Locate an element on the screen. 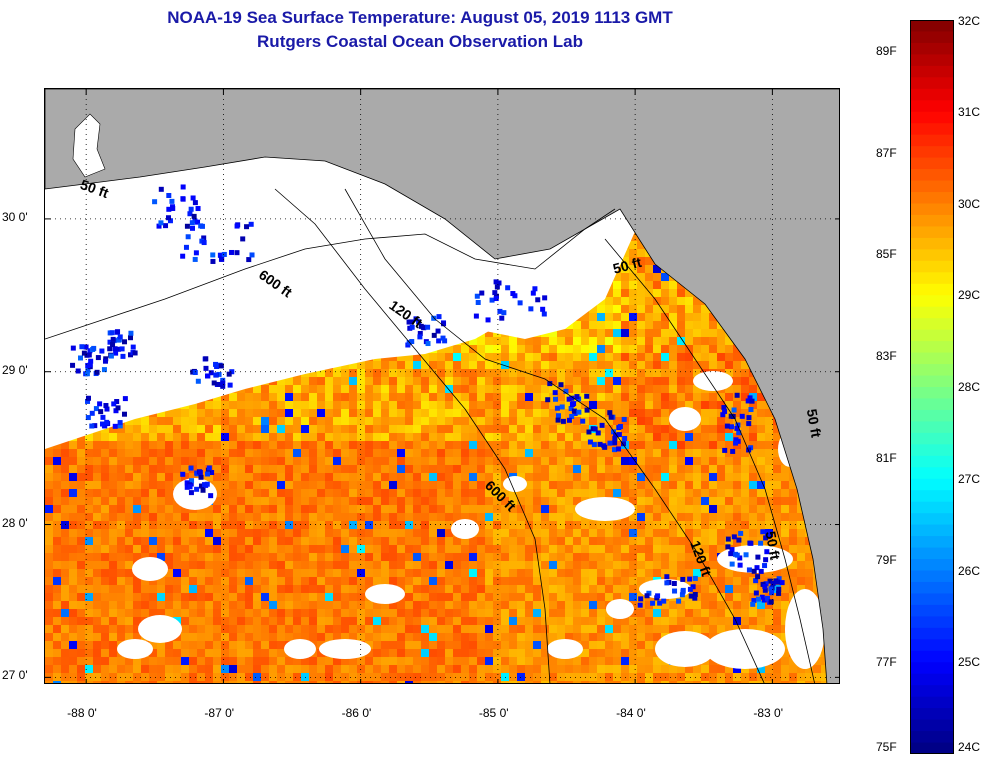 The image size is (992, 770). colorbar-fahrenheit-label: 81F is located at coordinates (886, 458).